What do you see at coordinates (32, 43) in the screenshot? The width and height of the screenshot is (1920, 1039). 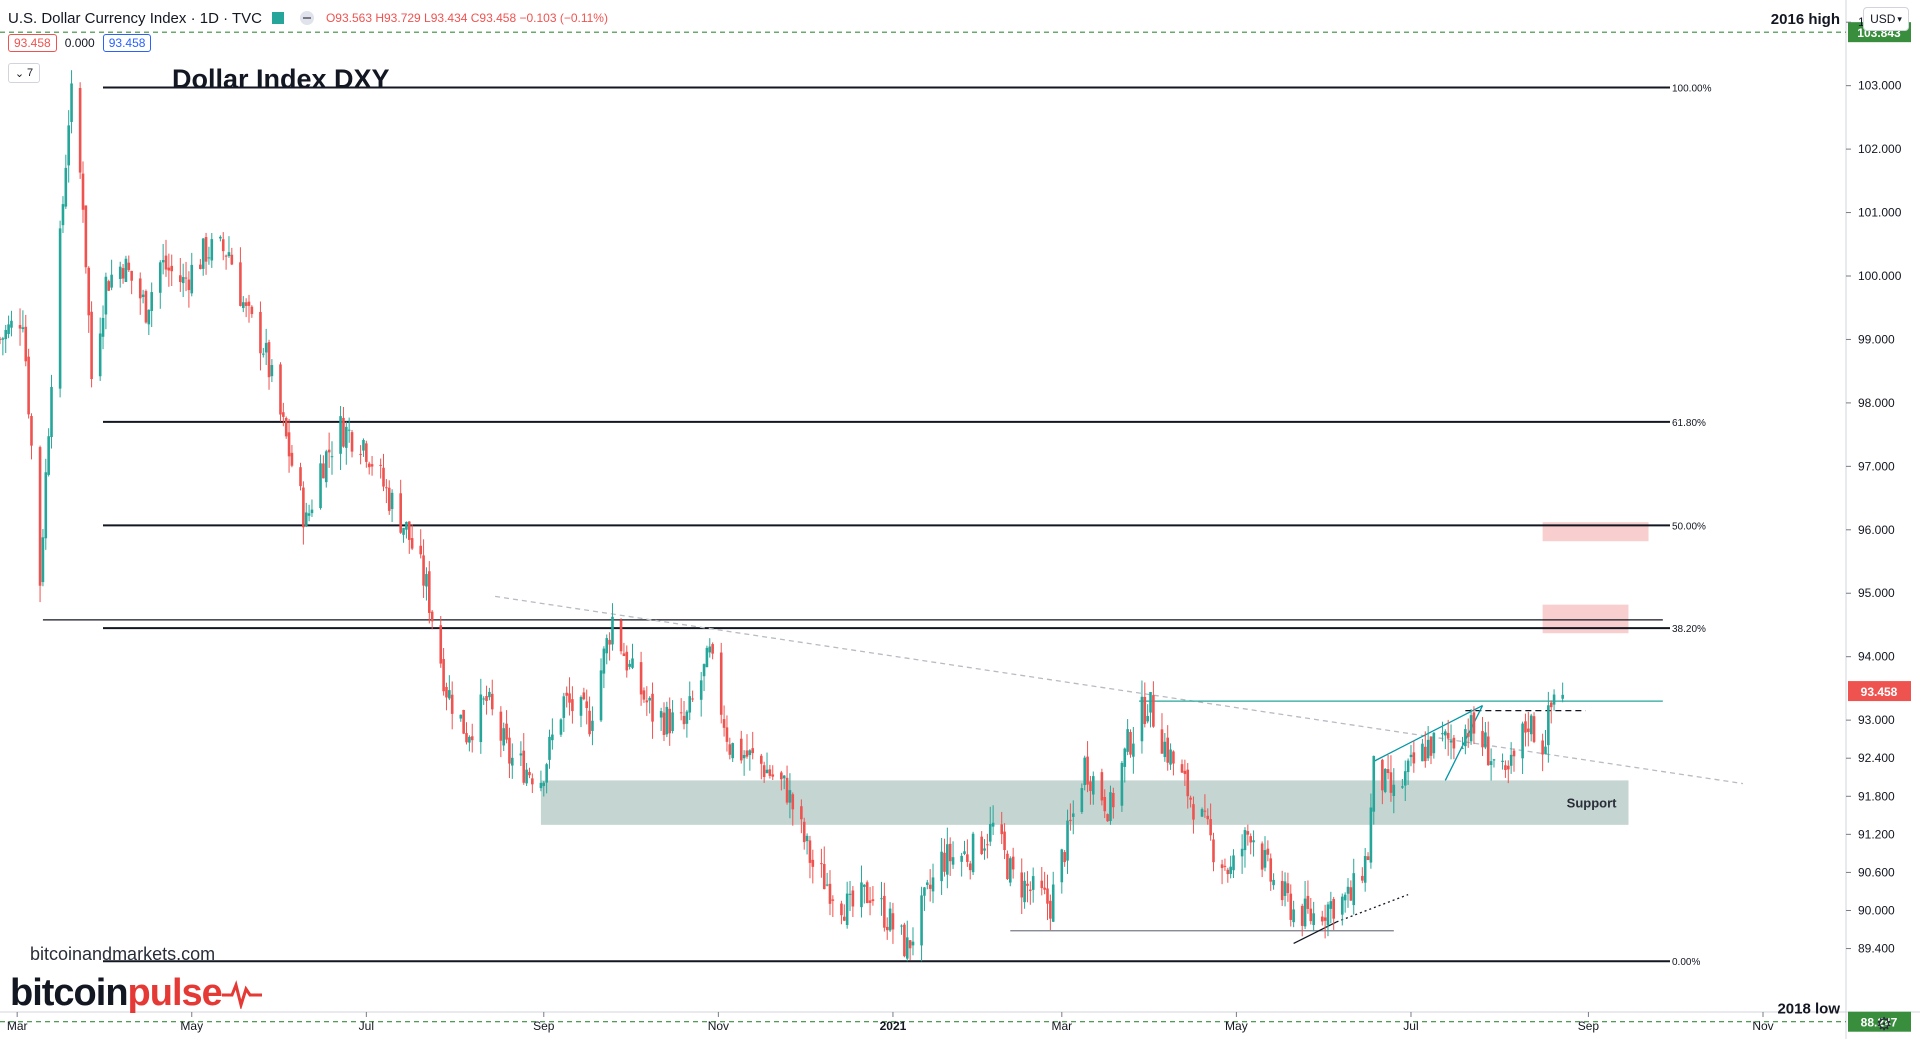 I see `sell-price-box: 93.458` at bounding box center [32, 43].